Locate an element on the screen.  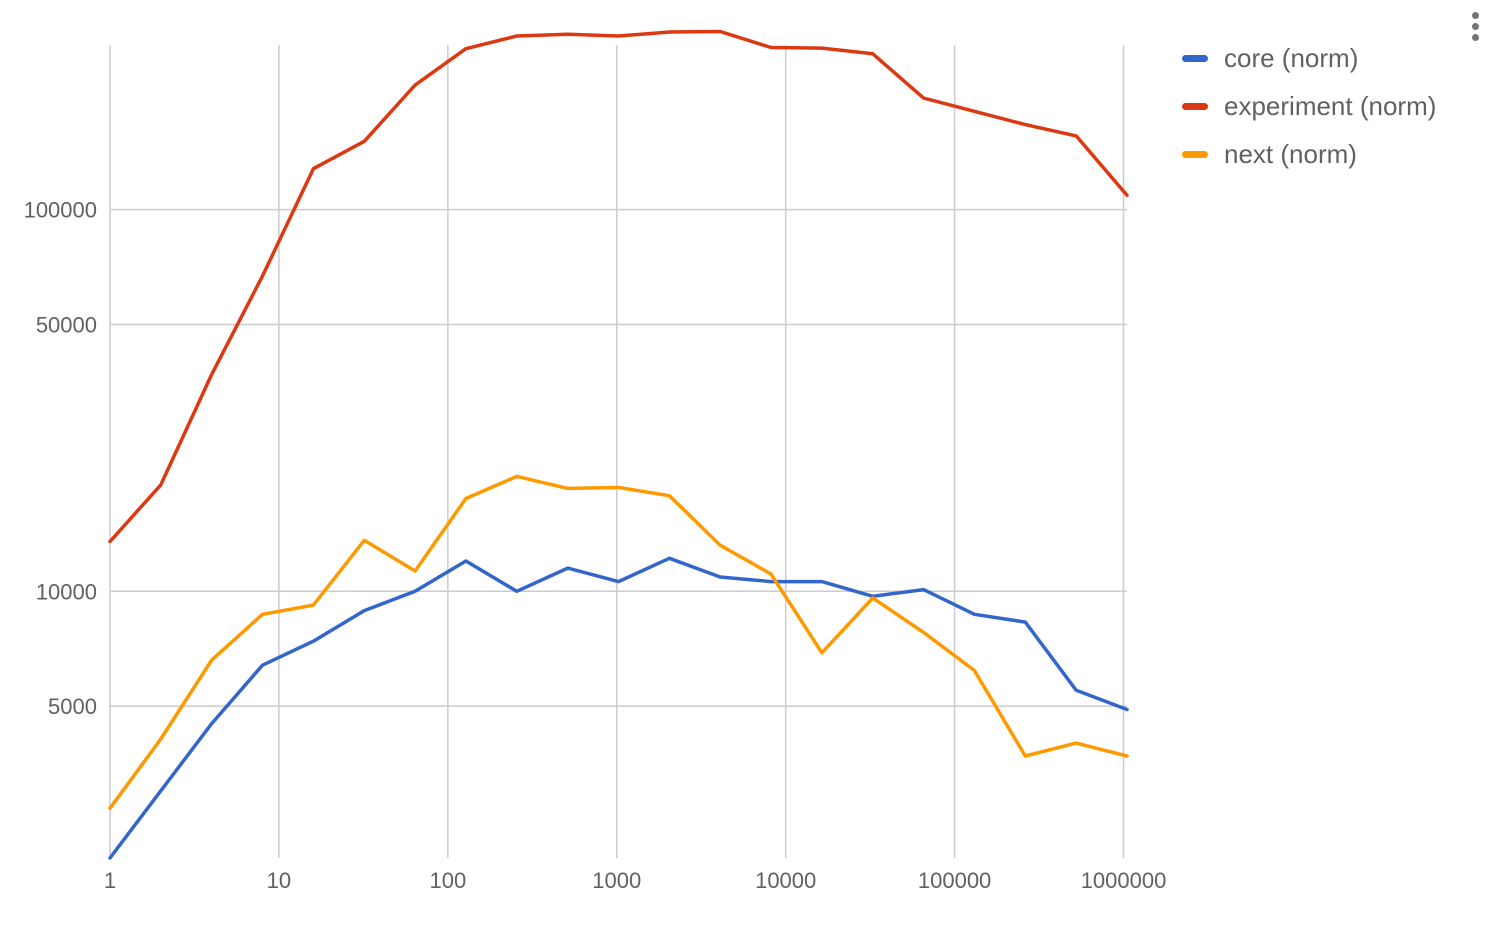
legend-swatch-next is located at coordinates (1195, 154).